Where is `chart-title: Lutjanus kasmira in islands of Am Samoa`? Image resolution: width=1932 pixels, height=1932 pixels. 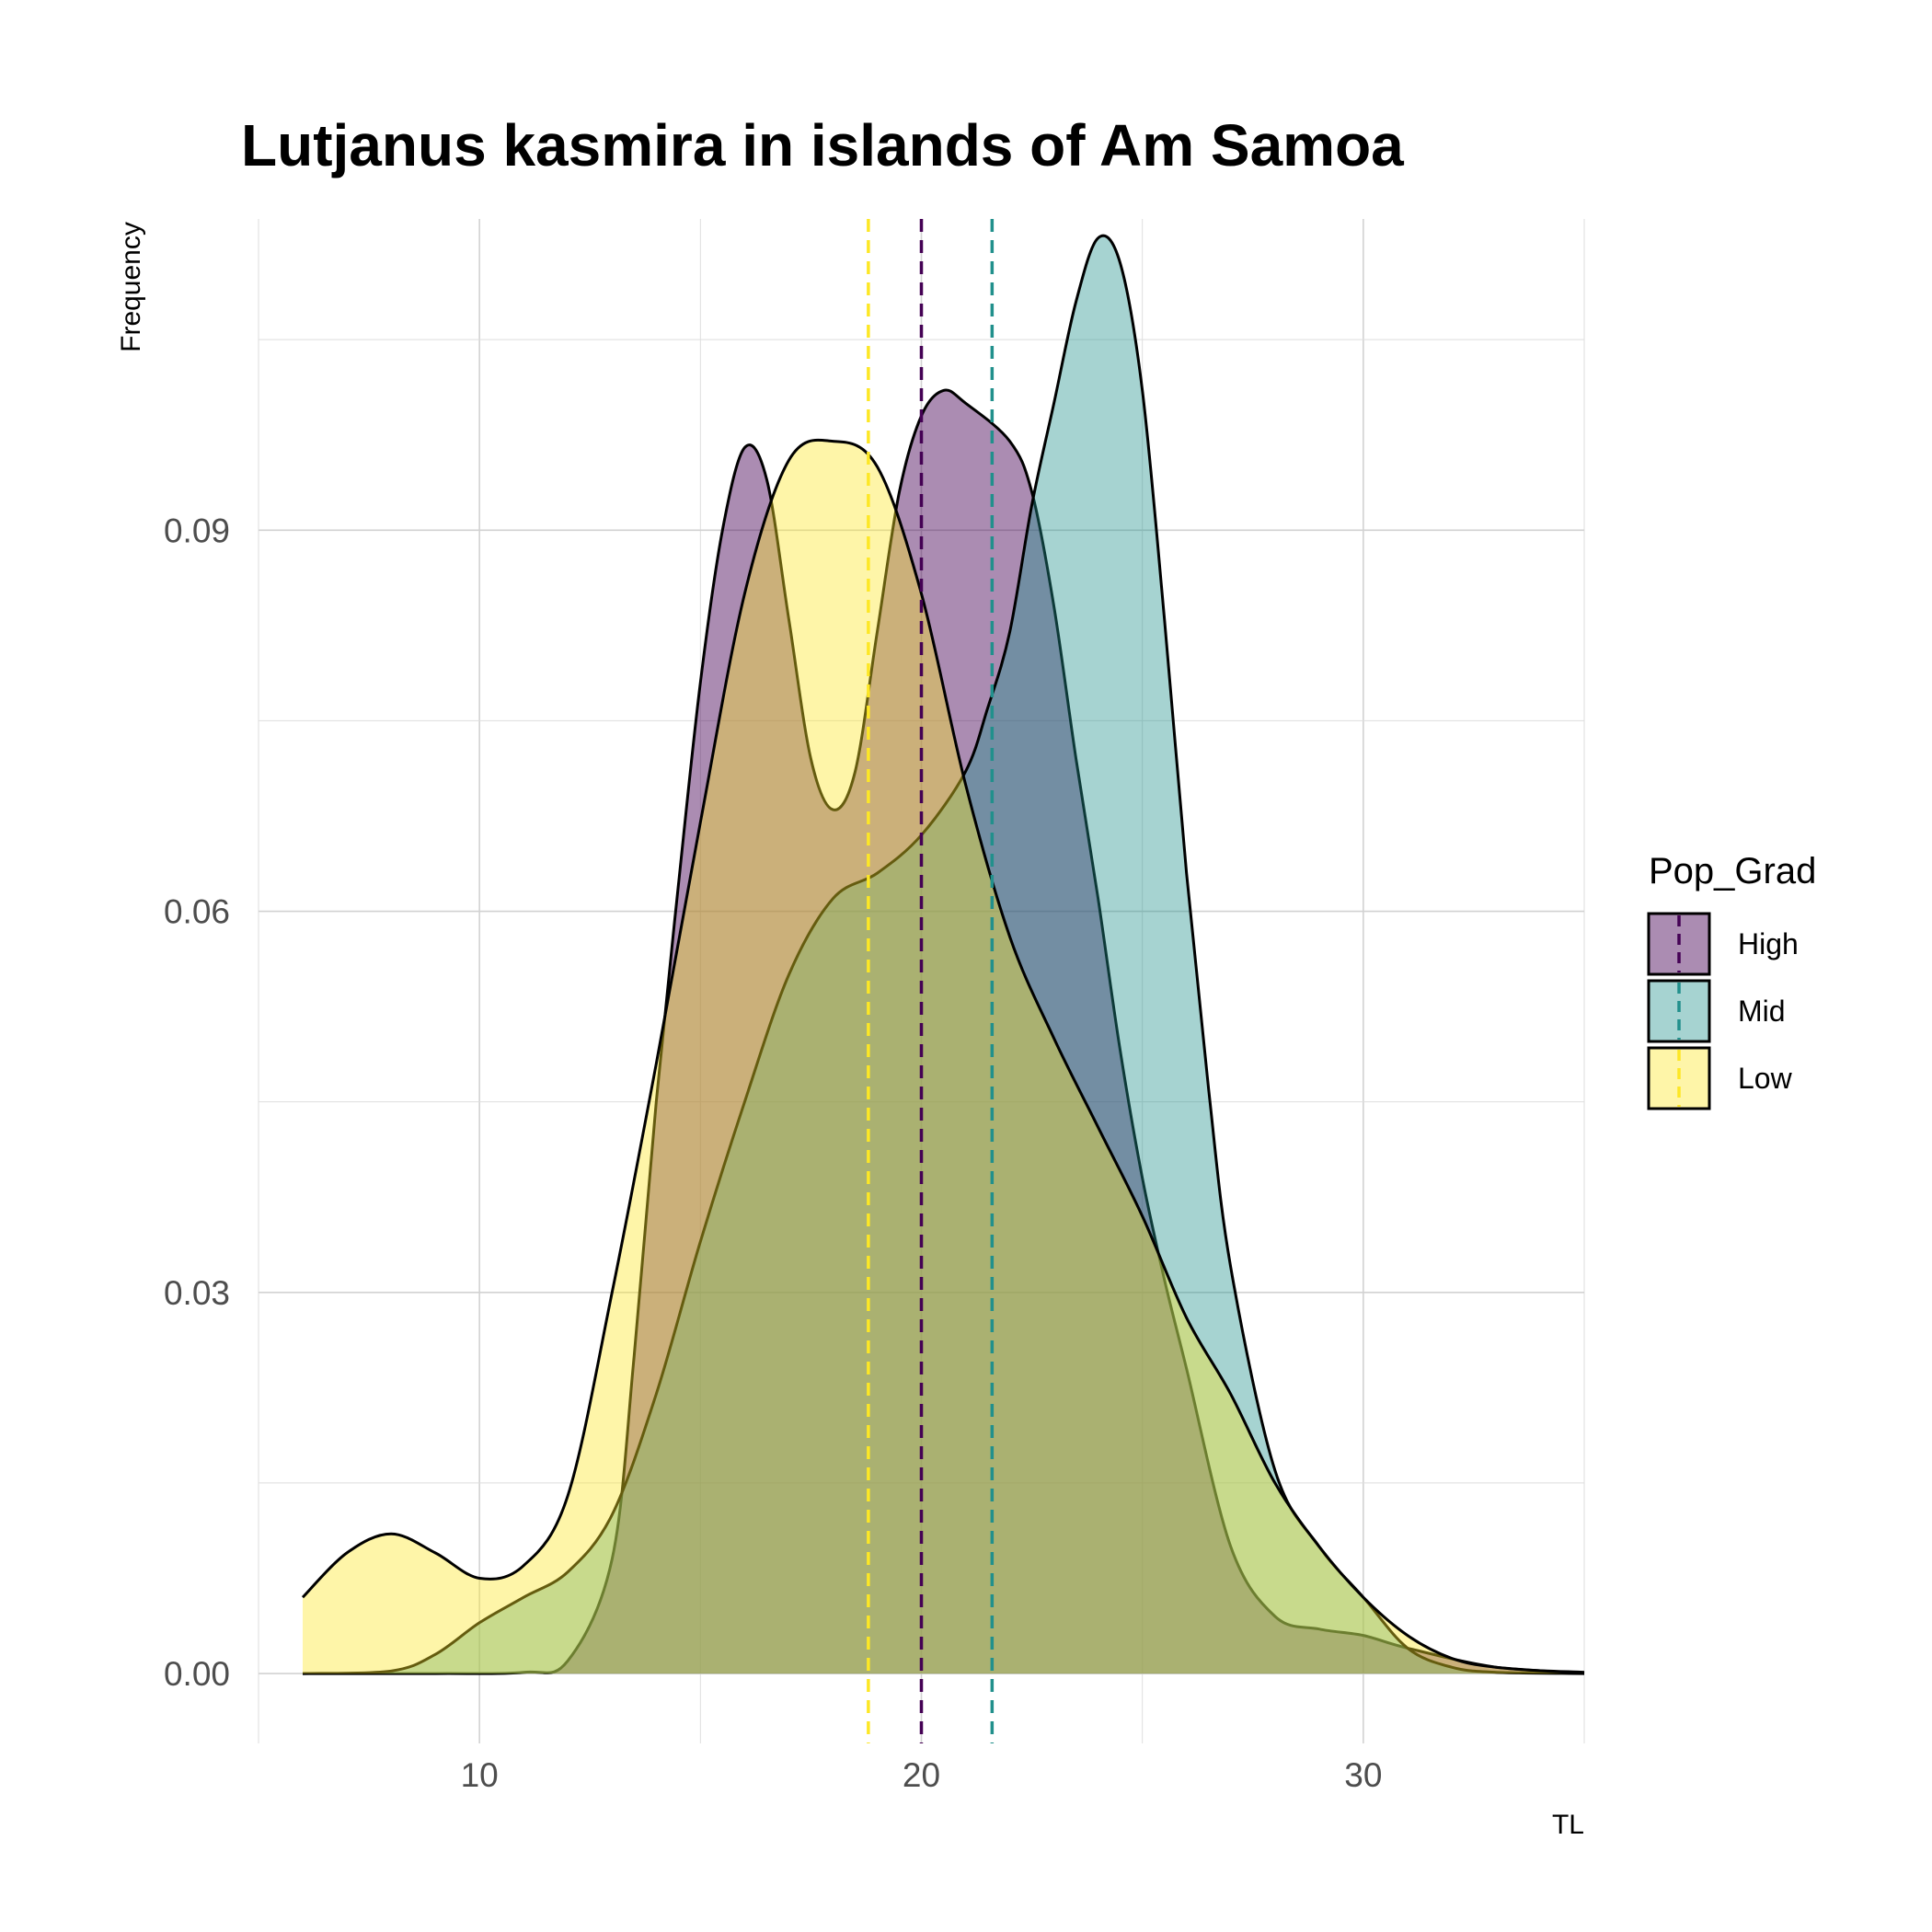
chart-title: Lutjanus kasmira in islands of Am Samoa is located at coordinates (822, 145).